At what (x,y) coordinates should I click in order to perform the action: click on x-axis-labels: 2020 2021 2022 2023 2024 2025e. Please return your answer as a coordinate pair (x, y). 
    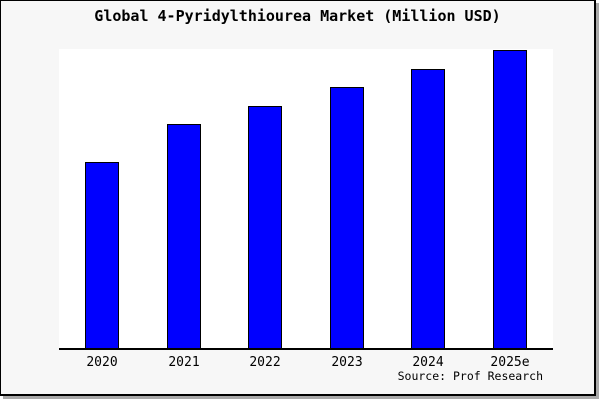
    Looking at the image, I should click on (297, 363).